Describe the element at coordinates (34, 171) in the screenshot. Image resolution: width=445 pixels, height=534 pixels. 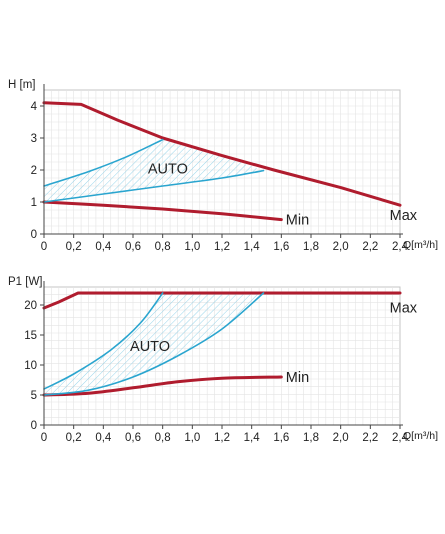
I see `y-tick-label: 2` at that location.